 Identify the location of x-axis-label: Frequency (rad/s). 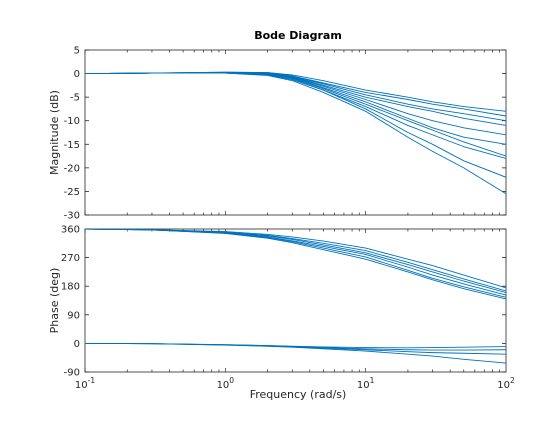
(298, 394).